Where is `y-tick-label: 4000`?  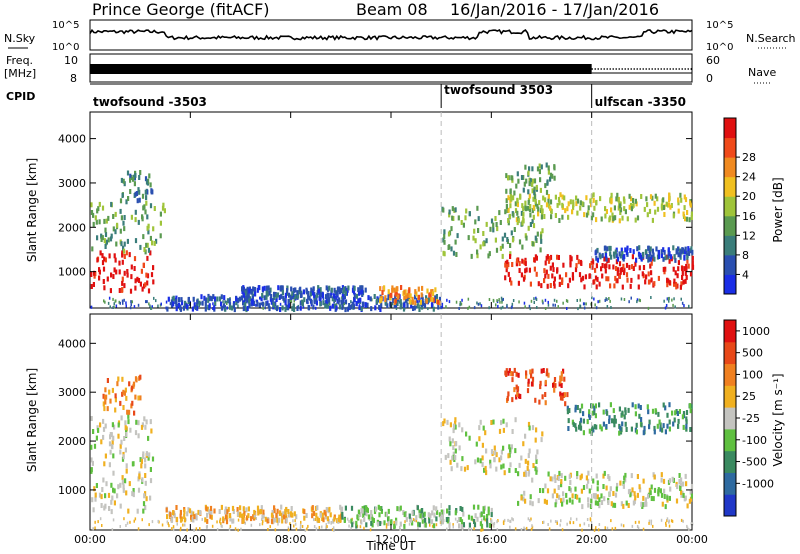
y-tick-label: 4000 is located at coordinates (72, 343).